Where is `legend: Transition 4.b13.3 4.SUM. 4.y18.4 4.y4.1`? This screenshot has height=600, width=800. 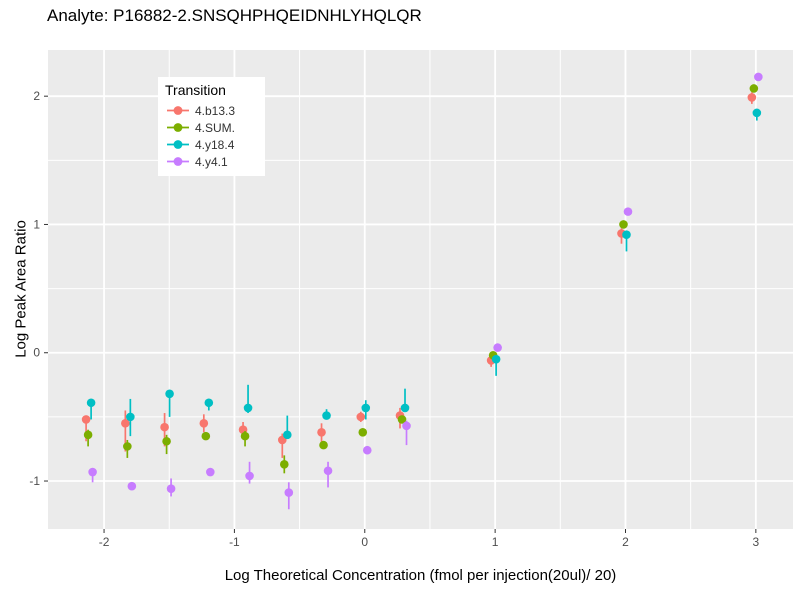
legend: Transition 4.b13.3 4.SUM. 4.y18.4 4.y4.1 is located at coordinates (211, 126).